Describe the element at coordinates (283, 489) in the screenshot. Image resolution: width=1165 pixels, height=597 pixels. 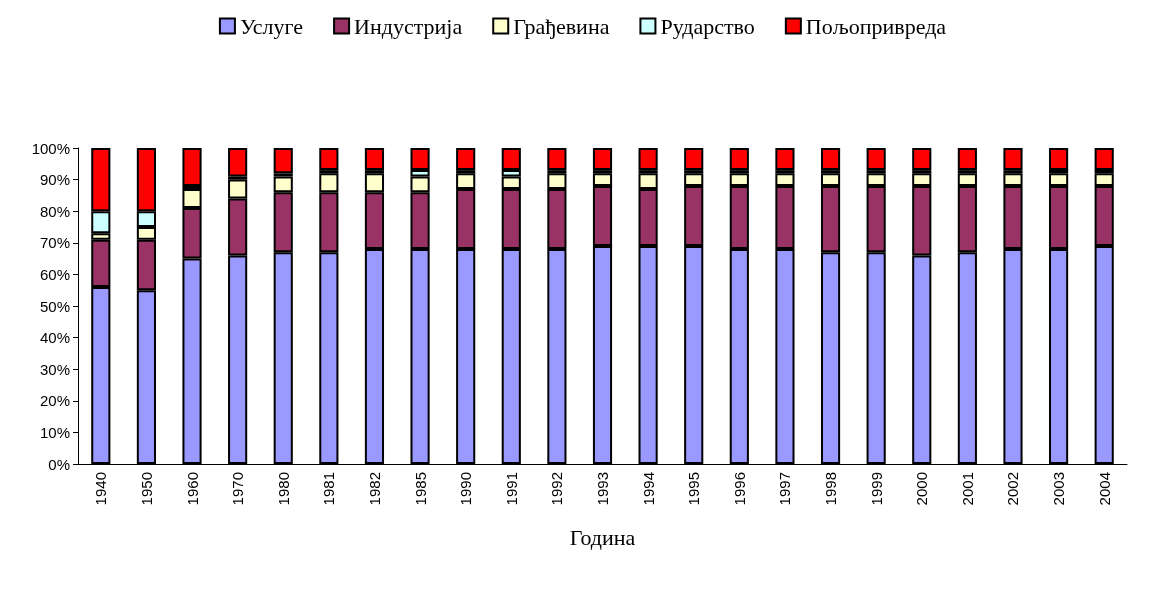
I see `x-tick-label: 1980` at that location.